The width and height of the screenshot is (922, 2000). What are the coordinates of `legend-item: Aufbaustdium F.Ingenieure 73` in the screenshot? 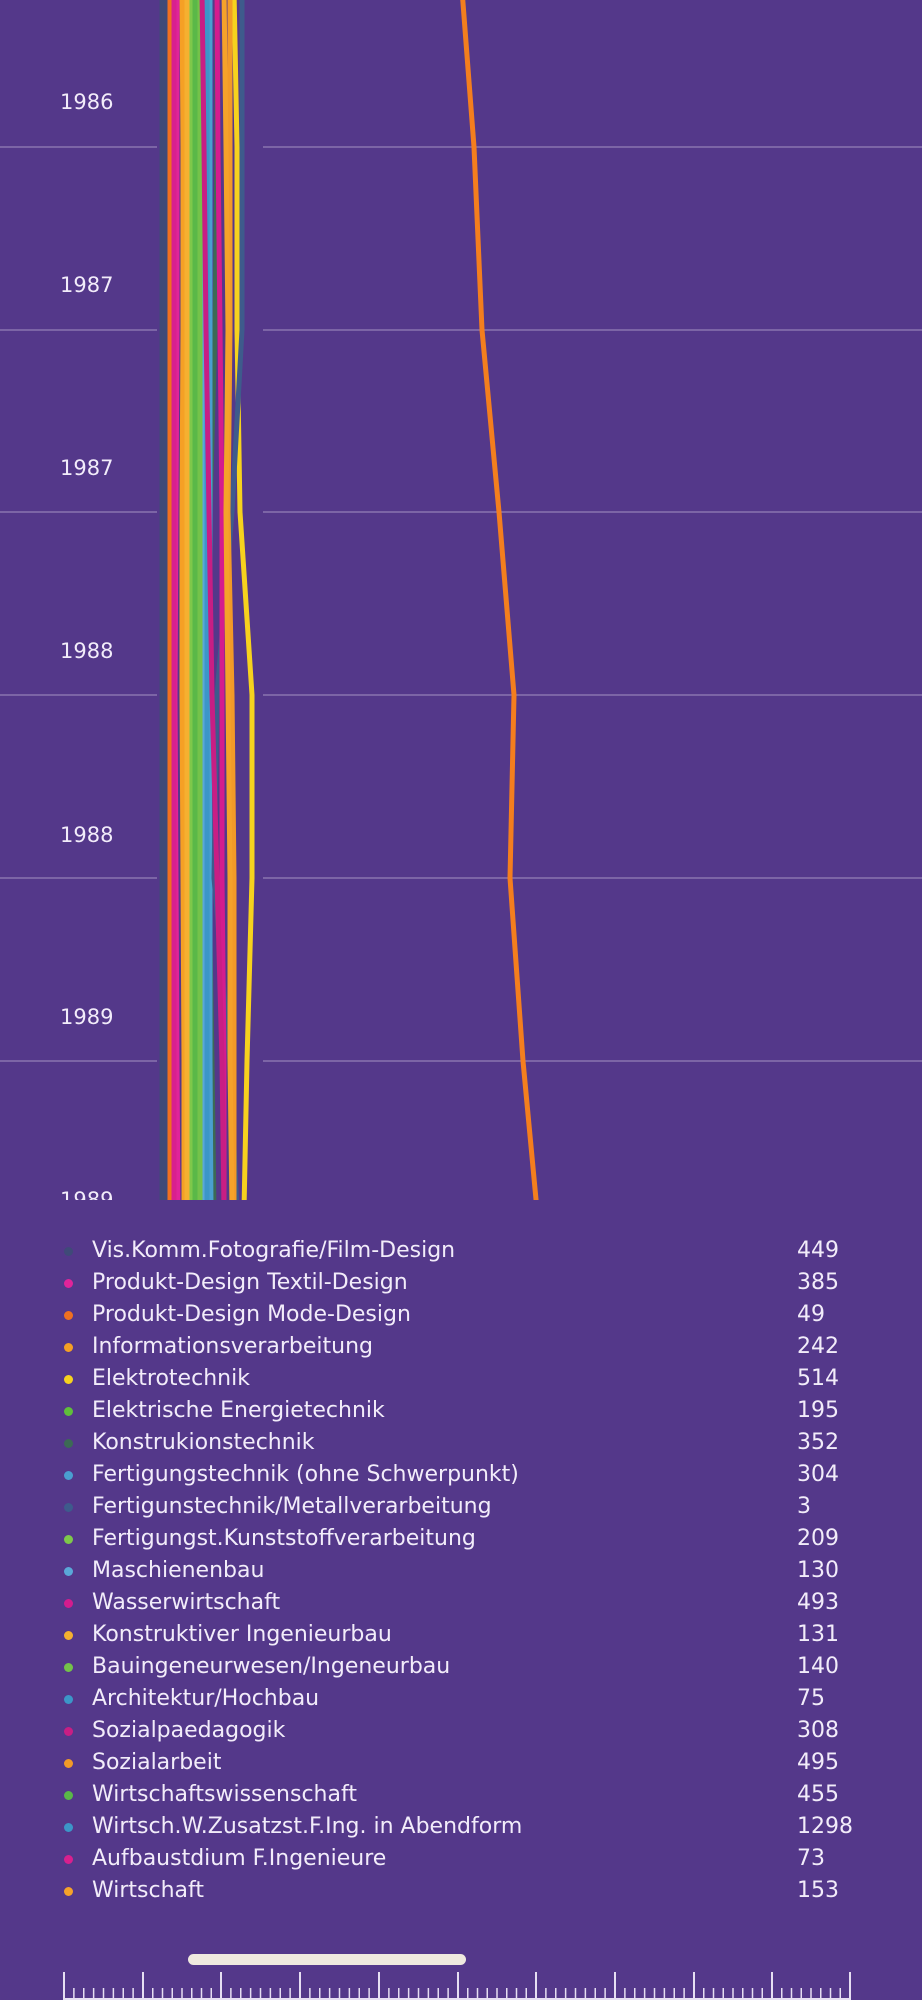 It's located at (465, 1859).